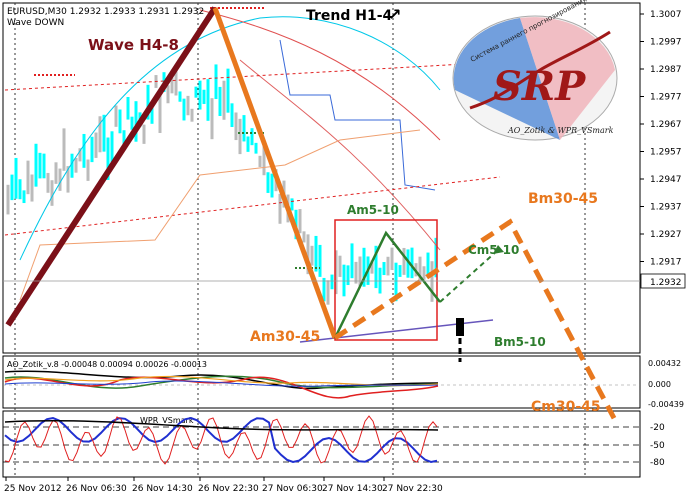 This screenshot has height=496, width=688. I want to click on ao-tick-bottom: -0.00439, so click(666, 404).